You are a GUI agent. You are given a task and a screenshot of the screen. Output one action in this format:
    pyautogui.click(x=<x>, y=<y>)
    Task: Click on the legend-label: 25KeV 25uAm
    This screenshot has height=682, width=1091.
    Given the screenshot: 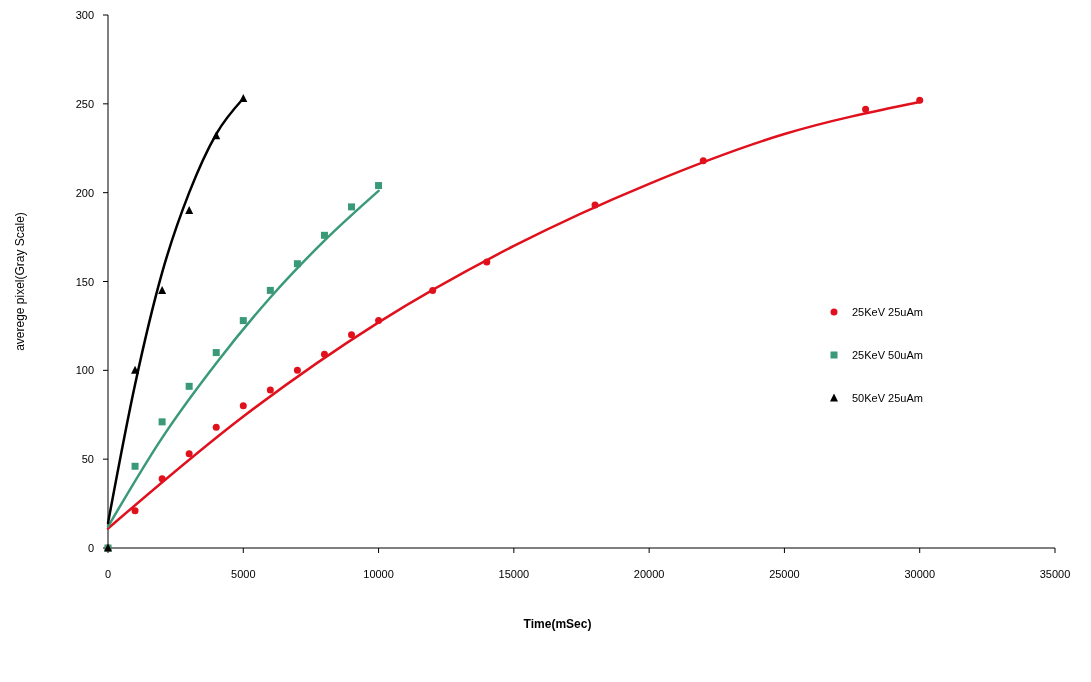 What is the action you would take?
    pyautogui.click(x=887, y=312)
    